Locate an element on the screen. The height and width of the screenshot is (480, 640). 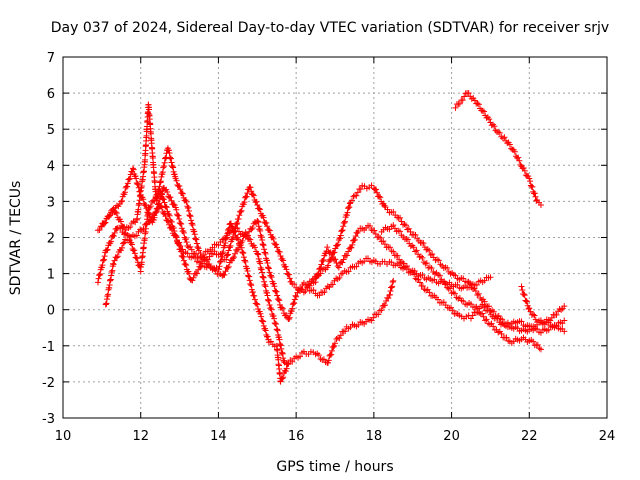
x-tick-label: 10 is located at coordinates (63, 436).